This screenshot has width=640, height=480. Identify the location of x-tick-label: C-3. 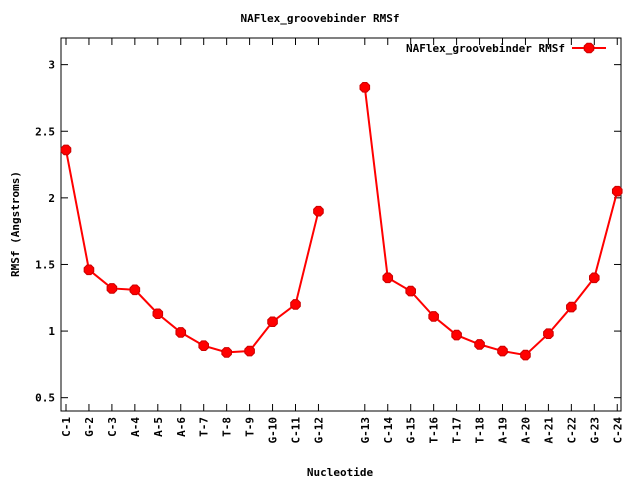
(112, 427).